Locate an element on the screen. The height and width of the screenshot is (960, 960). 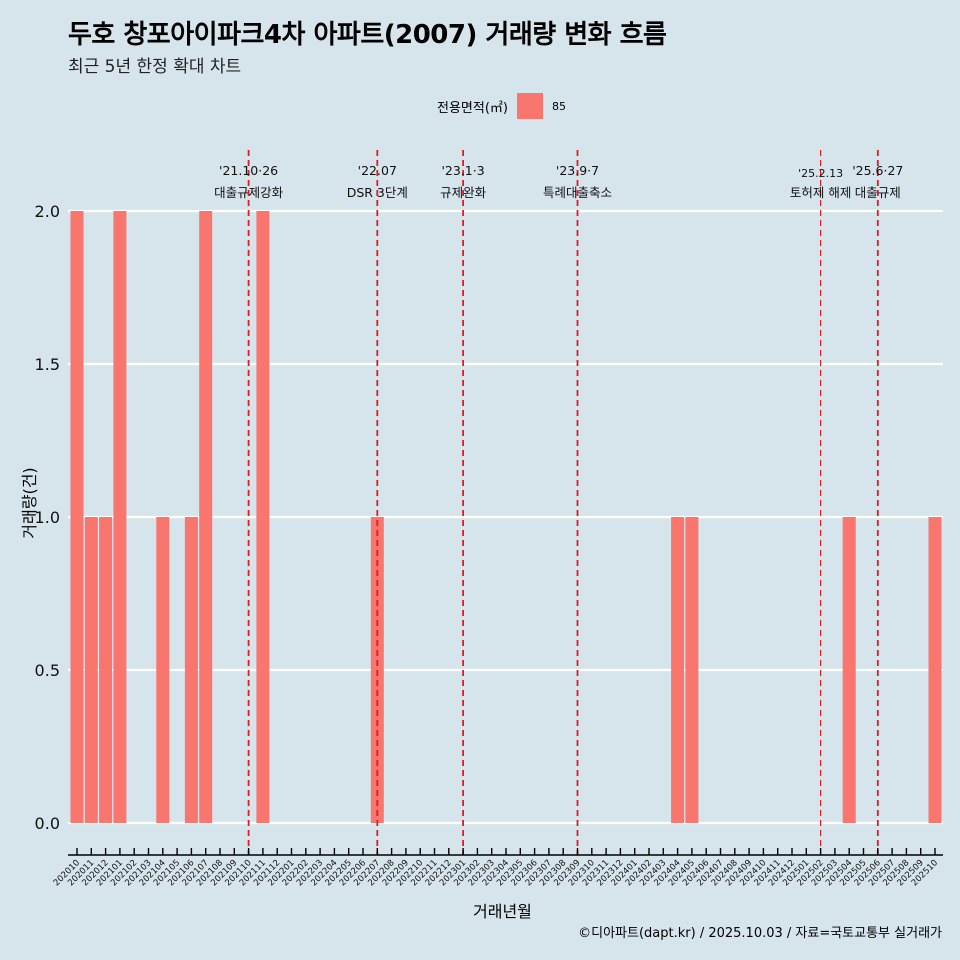
event-date-202110: '21.10·26 is located at coordinates (248, 170).